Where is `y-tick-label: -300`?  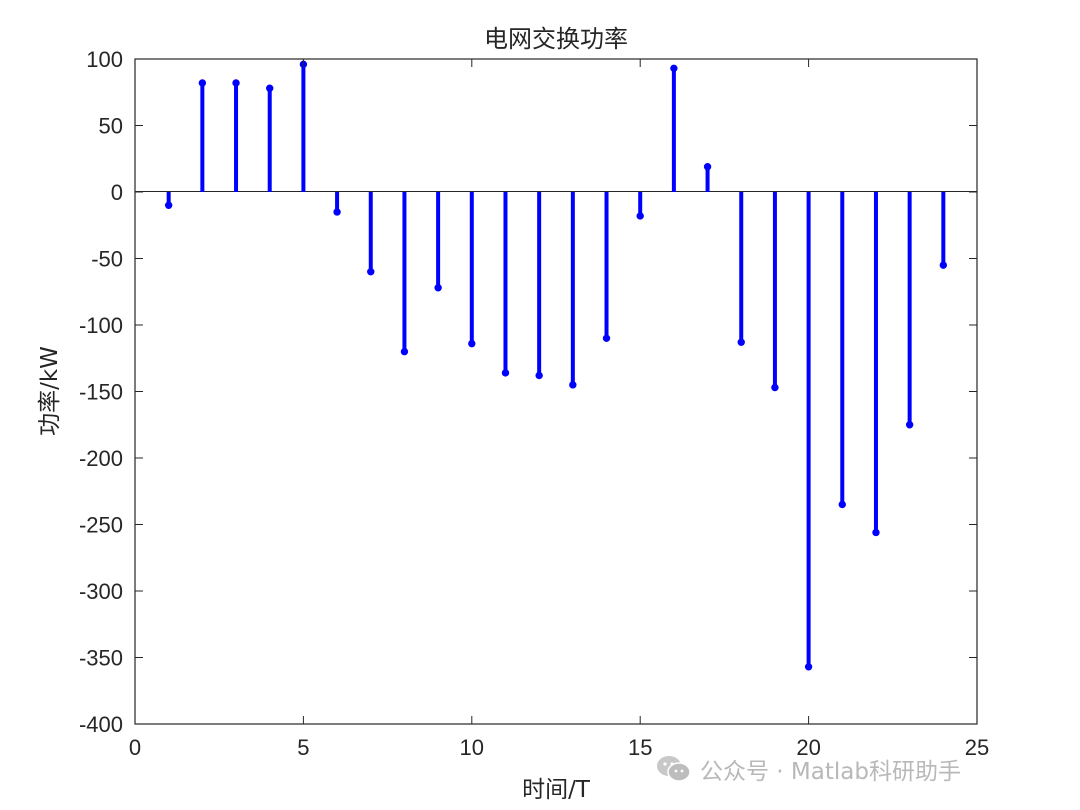
y-tick-label: -300 is located at coordinates (101, 591).